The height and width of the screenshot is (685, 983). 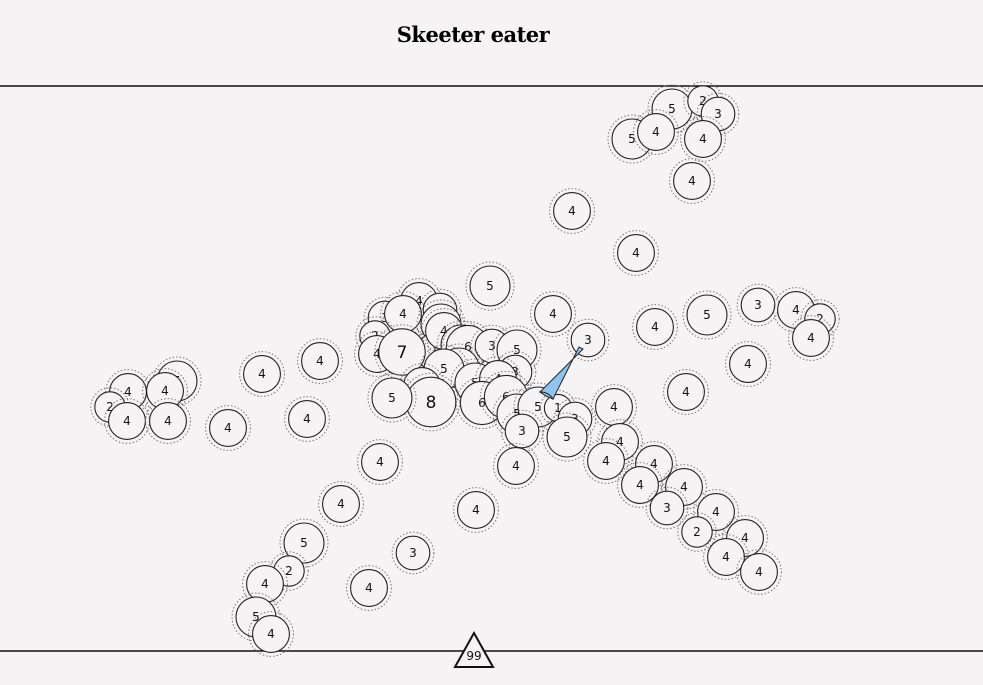 I want to click on bug-token: 3, so click(x=588, y=340).